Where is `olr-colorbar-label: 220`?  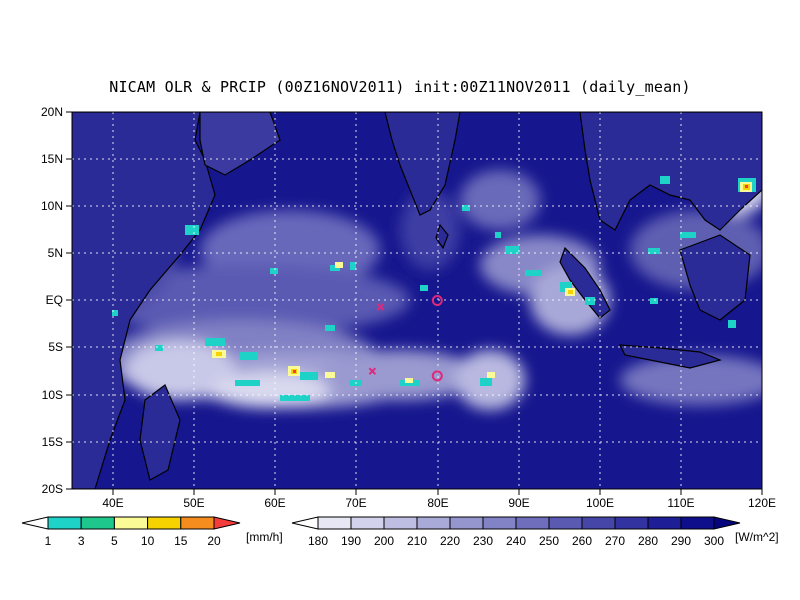 olr-colorbar-label: 220 is located at coordinates (450, 541).